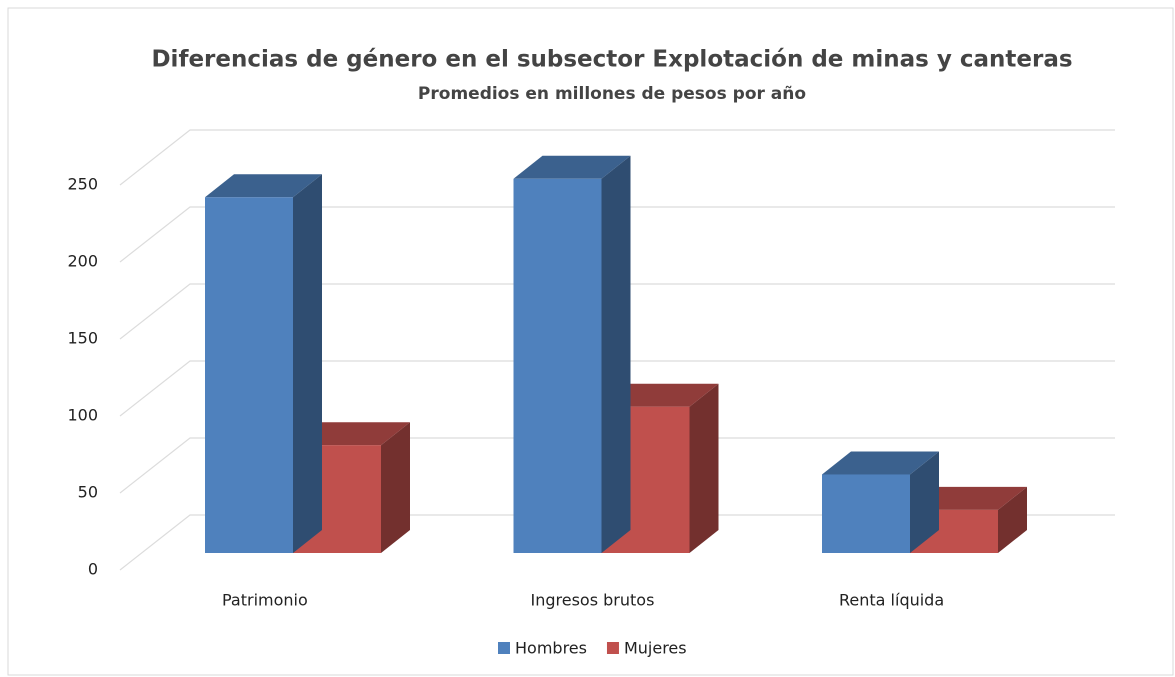 Image resolution: width=1175 pixels, height=677 pixels. What do you see at coordinates (82, 338) in the screenshot?
I see `y-tick-label: 150` at bounding box center [82, 338].